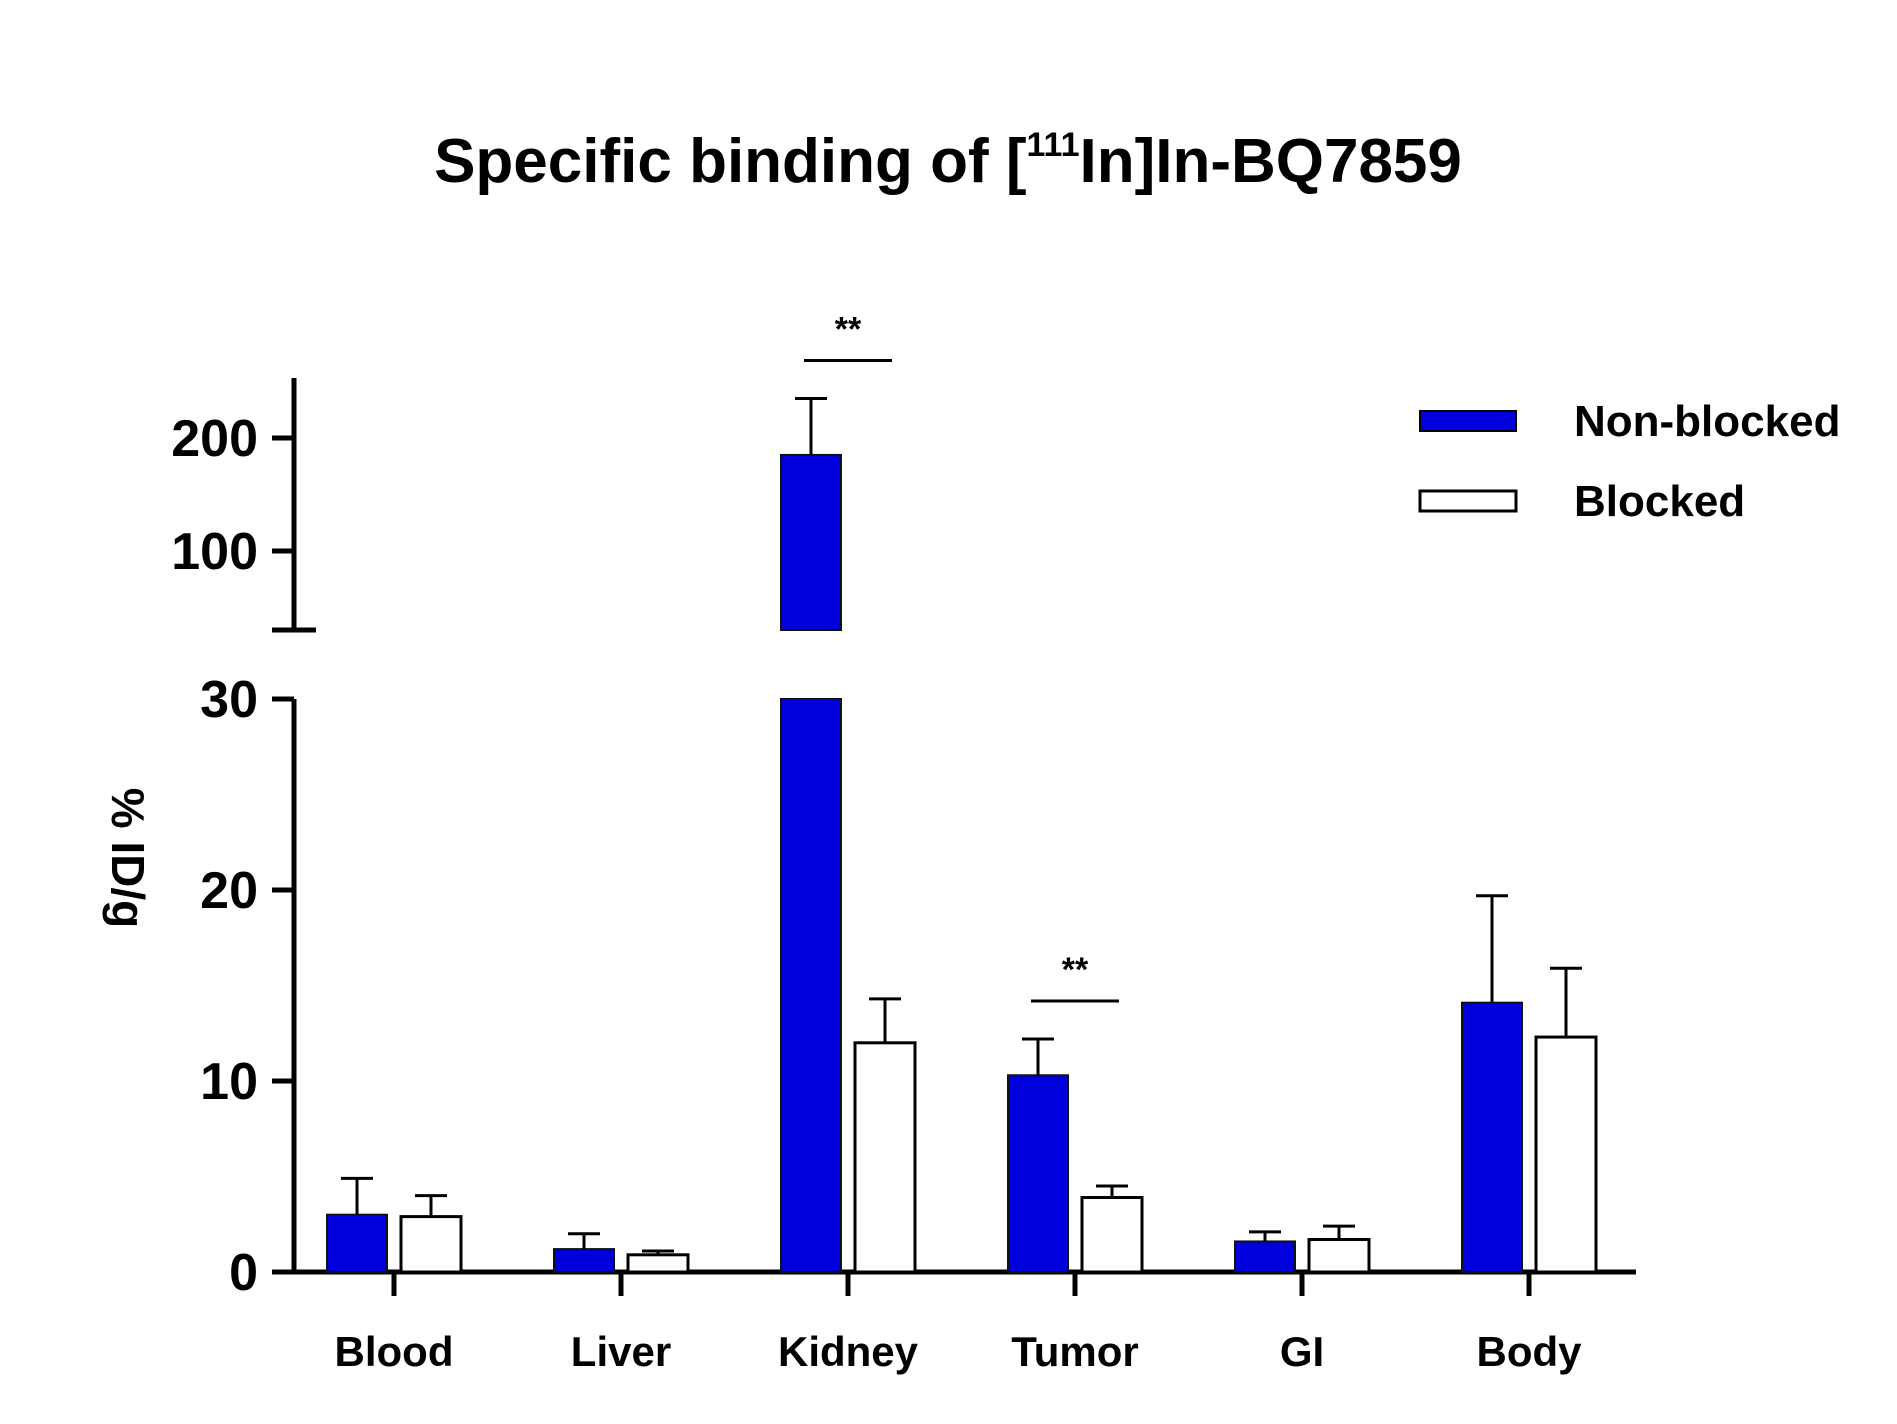 Image resolution: width=1897 pixels, height=1424 pixels. What do you see at coordinates (811, 985) in the screenshot?
I see `bar-non-blocked-lower` at bounding box center [811, 985].